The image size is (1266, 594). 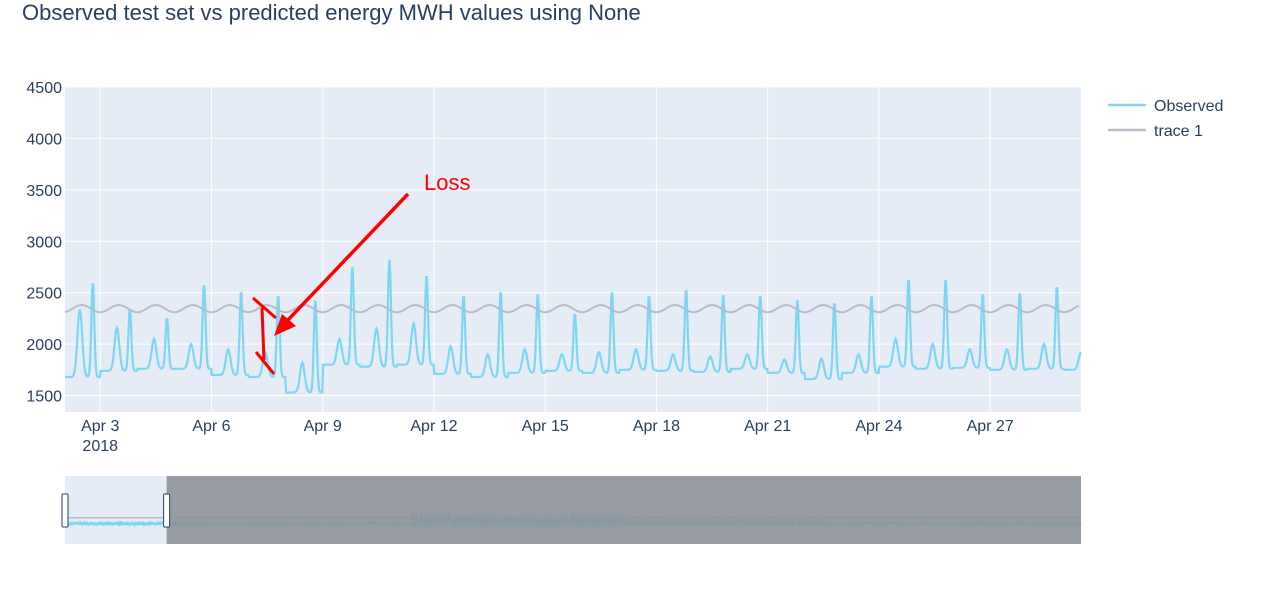 I want to click on y-tick-label: 2500, so click(x=44, y=294).